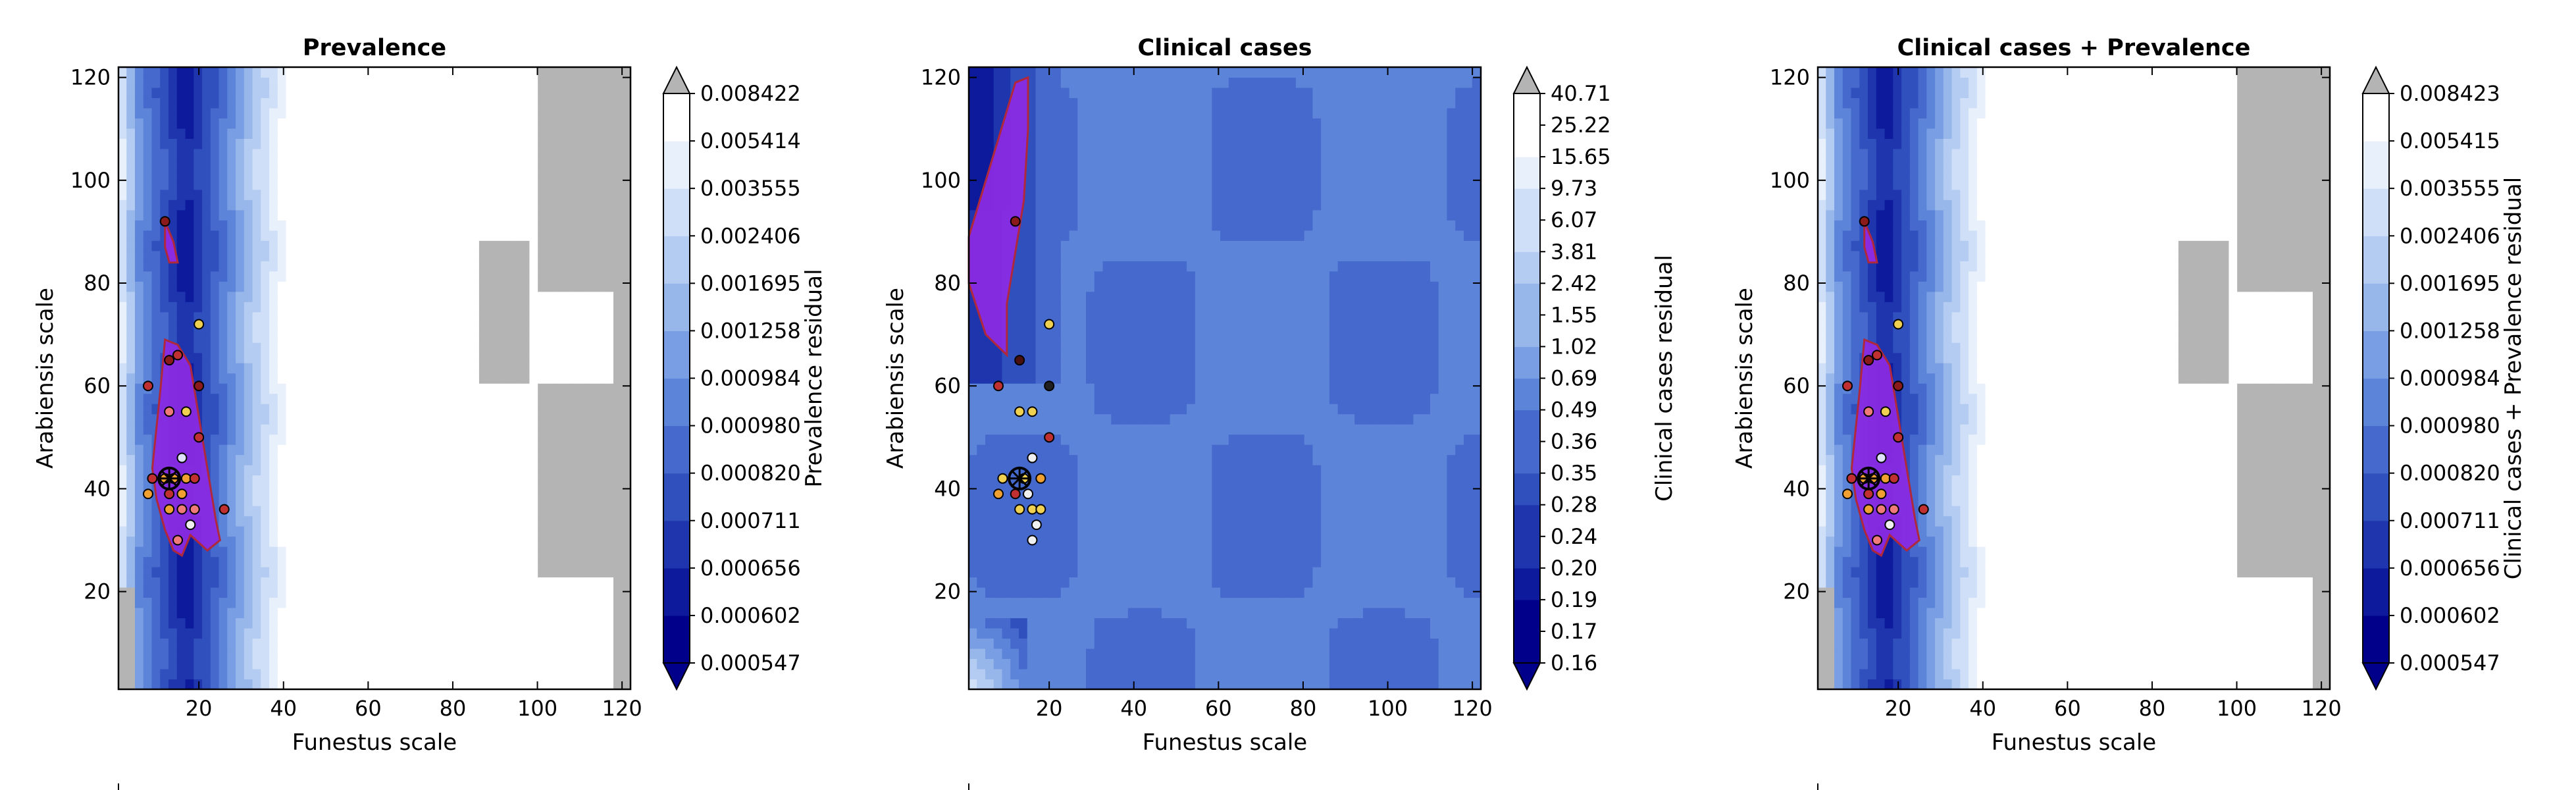 This screenshot has width=2576, height=790. Describe the element at coordinates (1225, 48) in the screenshot. I see `chart-title: Clinical cases` at that location.